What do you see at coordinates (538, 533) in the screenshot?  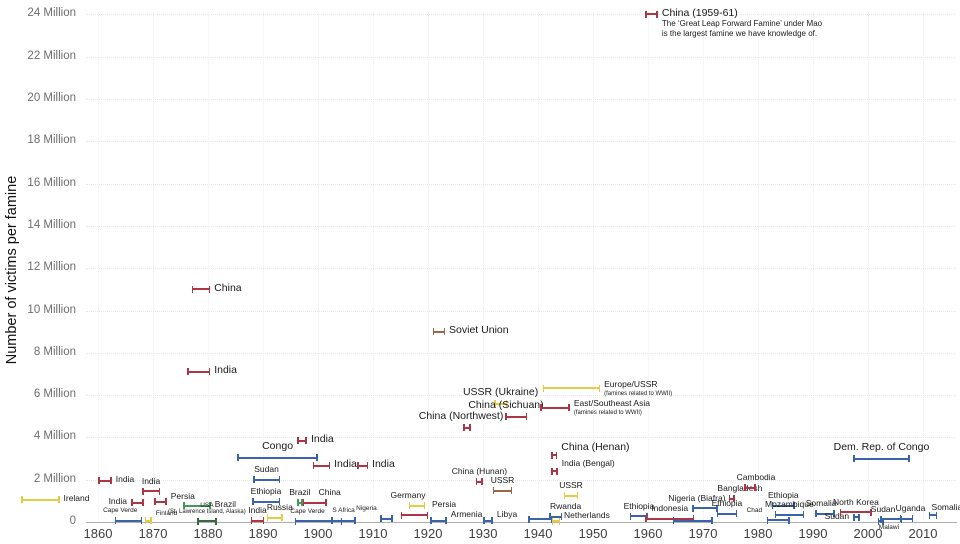 I see `x-tick-label: 1940` at bounding box center [538, 533].